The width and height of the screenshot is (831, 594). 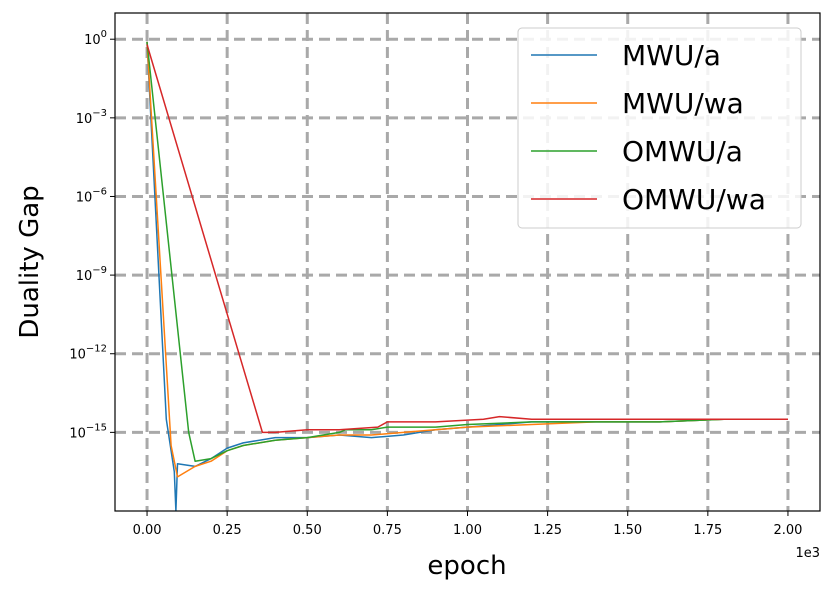 What do you see at coordinates (683, 103) in the screenshot?
I see `legend-label-mwu-wa: MWU/wa` at bounding box center [683, 103].